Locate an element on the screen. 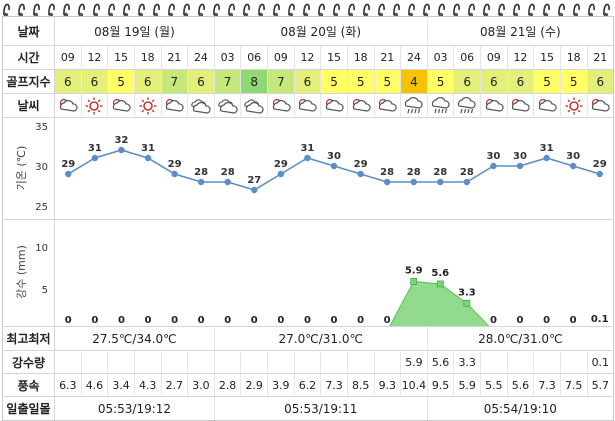 The image size is (615, 421). date-row: 날짜 08월 19일 (월) 08월 20일 (화) 08월 21일 (수) is located at coordinates (308, 31).